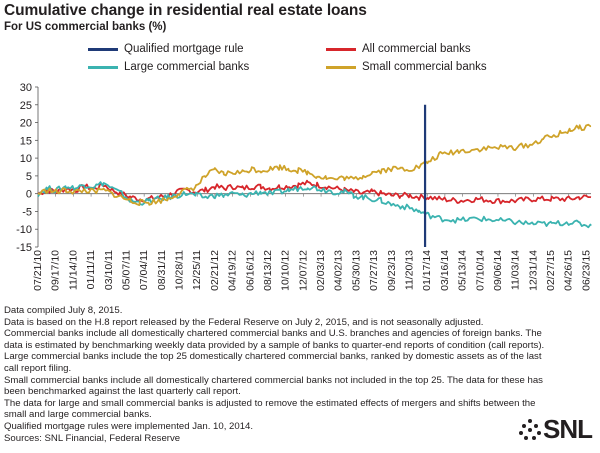  What do you see at coordinates (586, 270) in the screenshot?
I see `x-tick-label: 06/23/15` at bounding box center [586, 270].